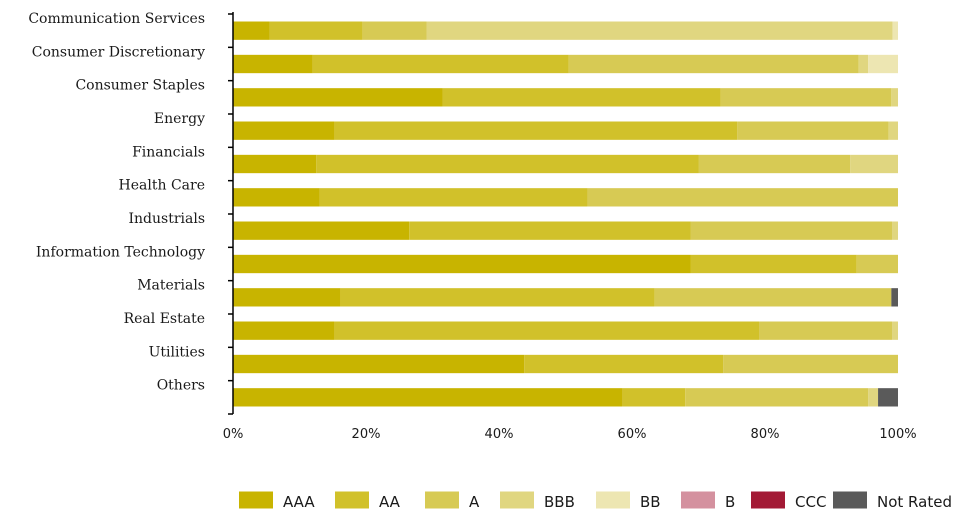  I want to click on legend-label: BBB, so click(559, 502).